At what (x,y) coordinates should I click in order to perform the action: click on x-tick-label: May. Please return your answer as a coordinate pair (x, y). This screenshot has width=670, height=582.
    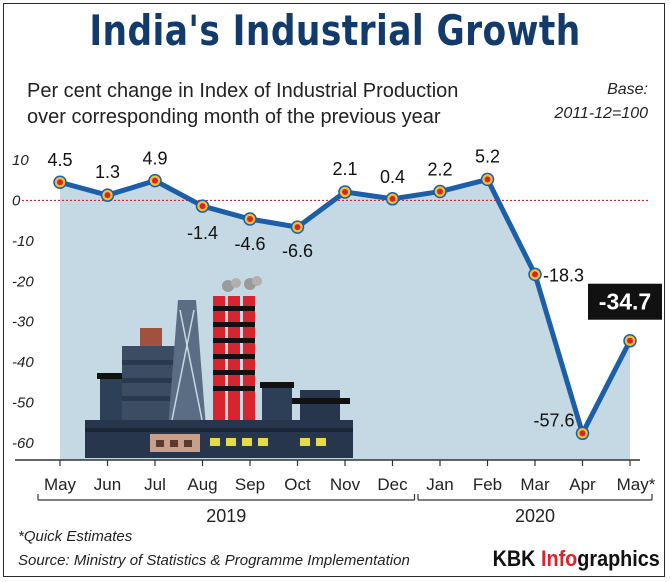
    Looking at the image, I should click on (60, 484).